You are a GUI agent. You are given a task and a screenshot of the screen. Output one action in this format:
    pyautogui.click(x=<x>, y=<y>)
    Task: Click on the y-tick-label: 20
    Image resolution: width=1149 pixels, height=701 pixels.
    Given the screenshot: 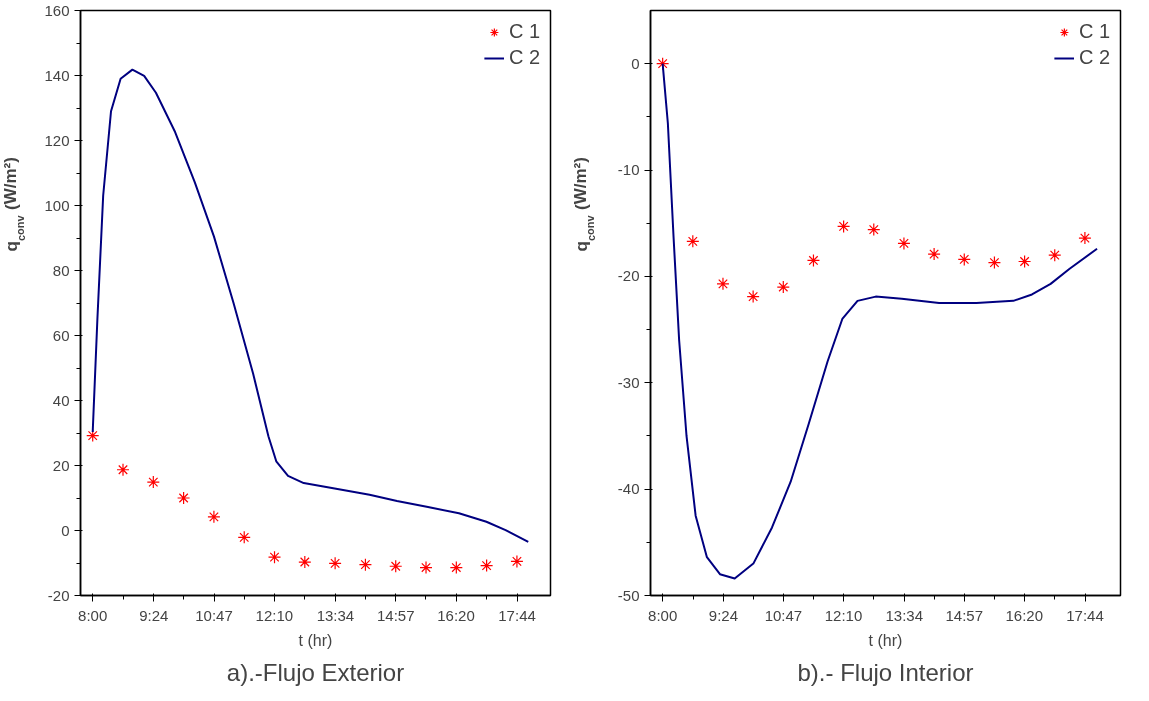 What is the action you would take?
    pyautogui.click(x=61, y=465)
    